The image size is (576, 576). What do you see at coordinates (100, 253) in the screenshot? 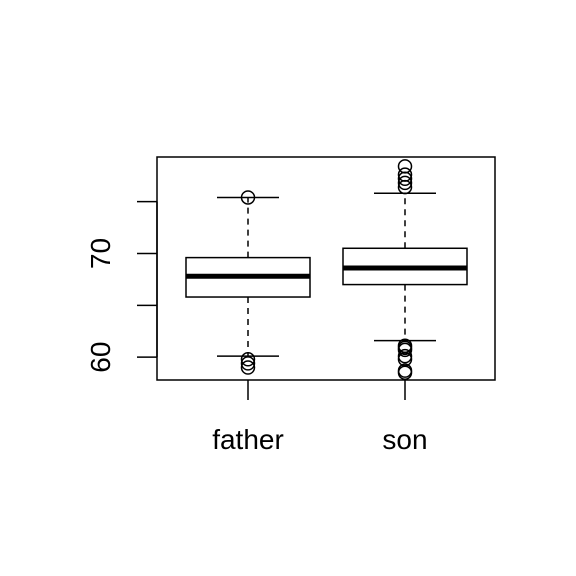
I see `y-tick-label: 70` at bounding box center [100, 253].